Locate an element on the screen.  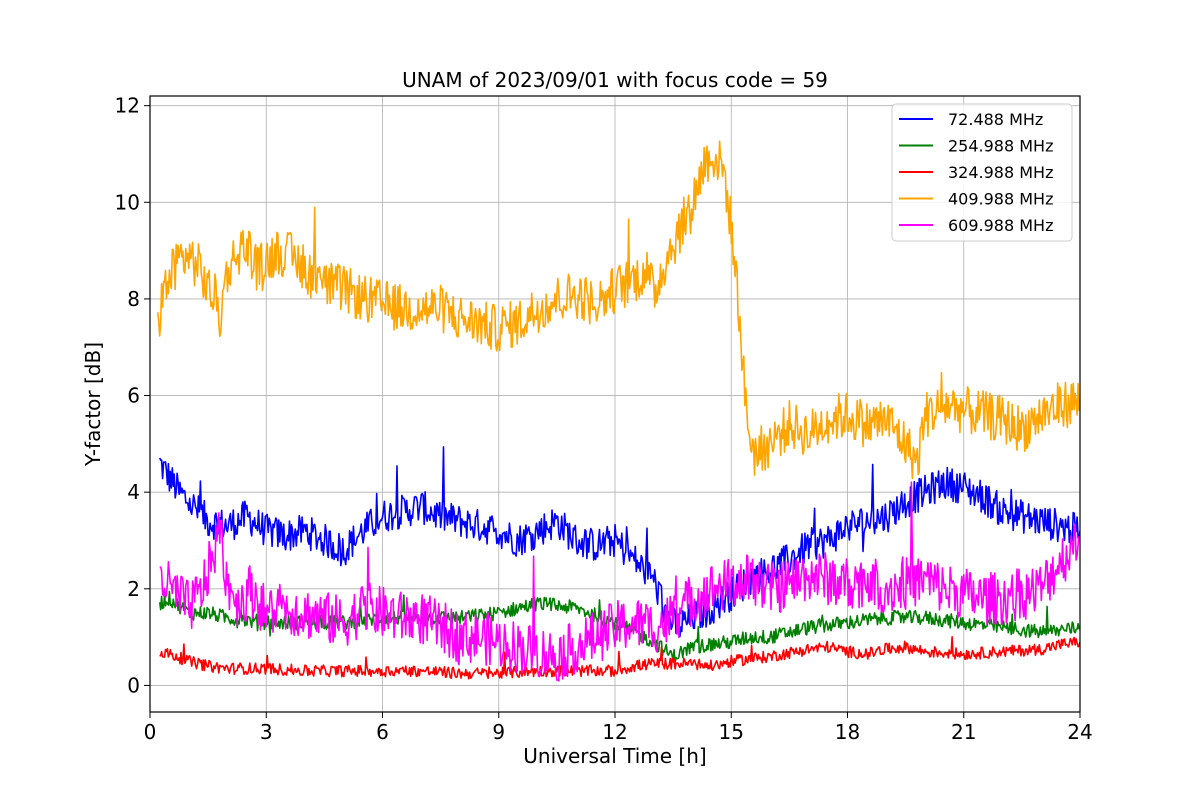
y-tick-label: 6 is located at coordinates (133, 396).